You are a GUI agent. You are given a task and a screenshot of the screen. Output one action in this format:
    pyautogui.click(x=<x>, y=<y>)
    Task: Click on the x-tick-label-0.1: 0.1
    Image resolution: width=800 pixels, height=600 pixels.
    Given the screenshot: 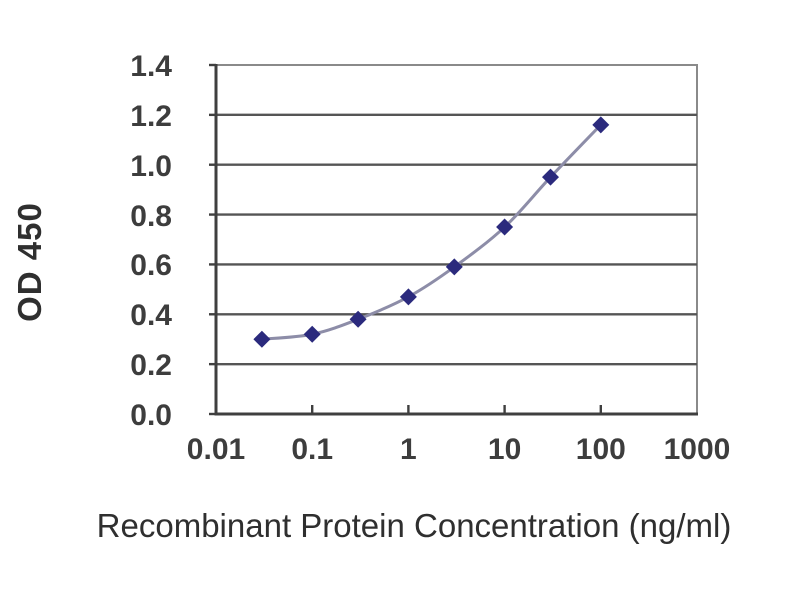 What is the action you would take?
    pyautogui.click(x=312, y=449)
    